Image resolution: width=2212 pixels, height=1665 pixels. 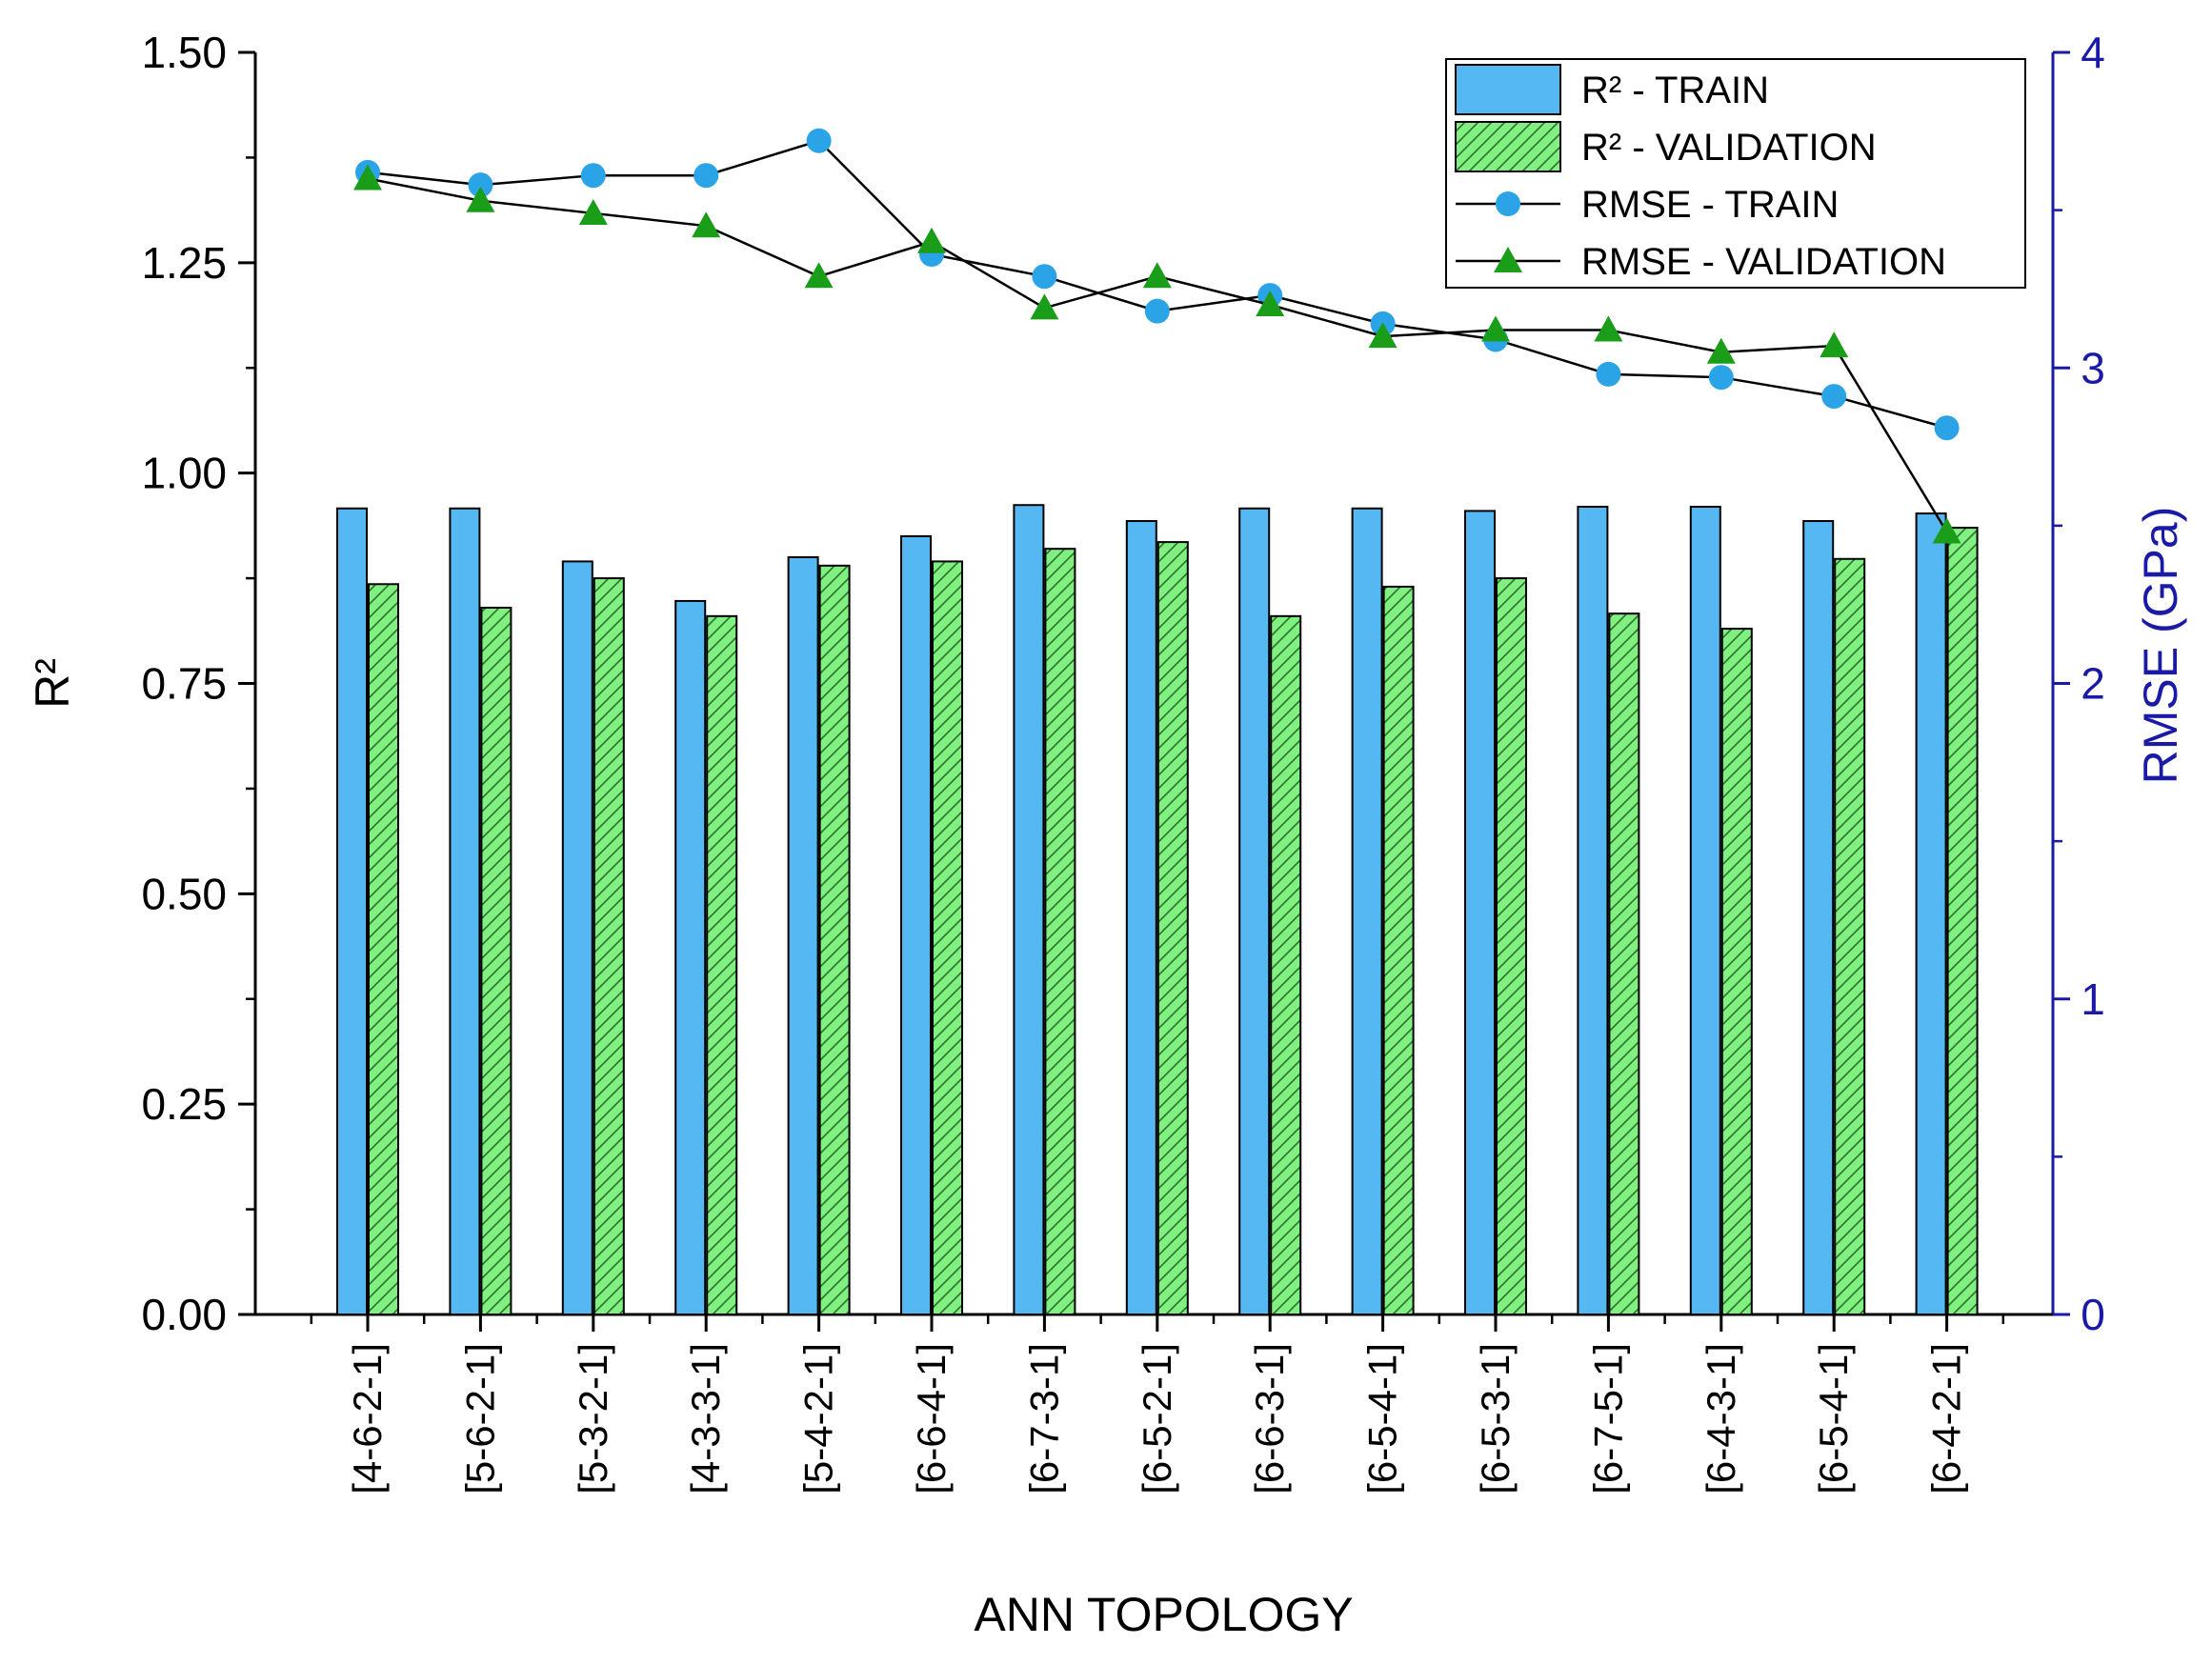 I want to click on y-axis-right-title: RMSE (GPa), so click(x=2160, y=646).